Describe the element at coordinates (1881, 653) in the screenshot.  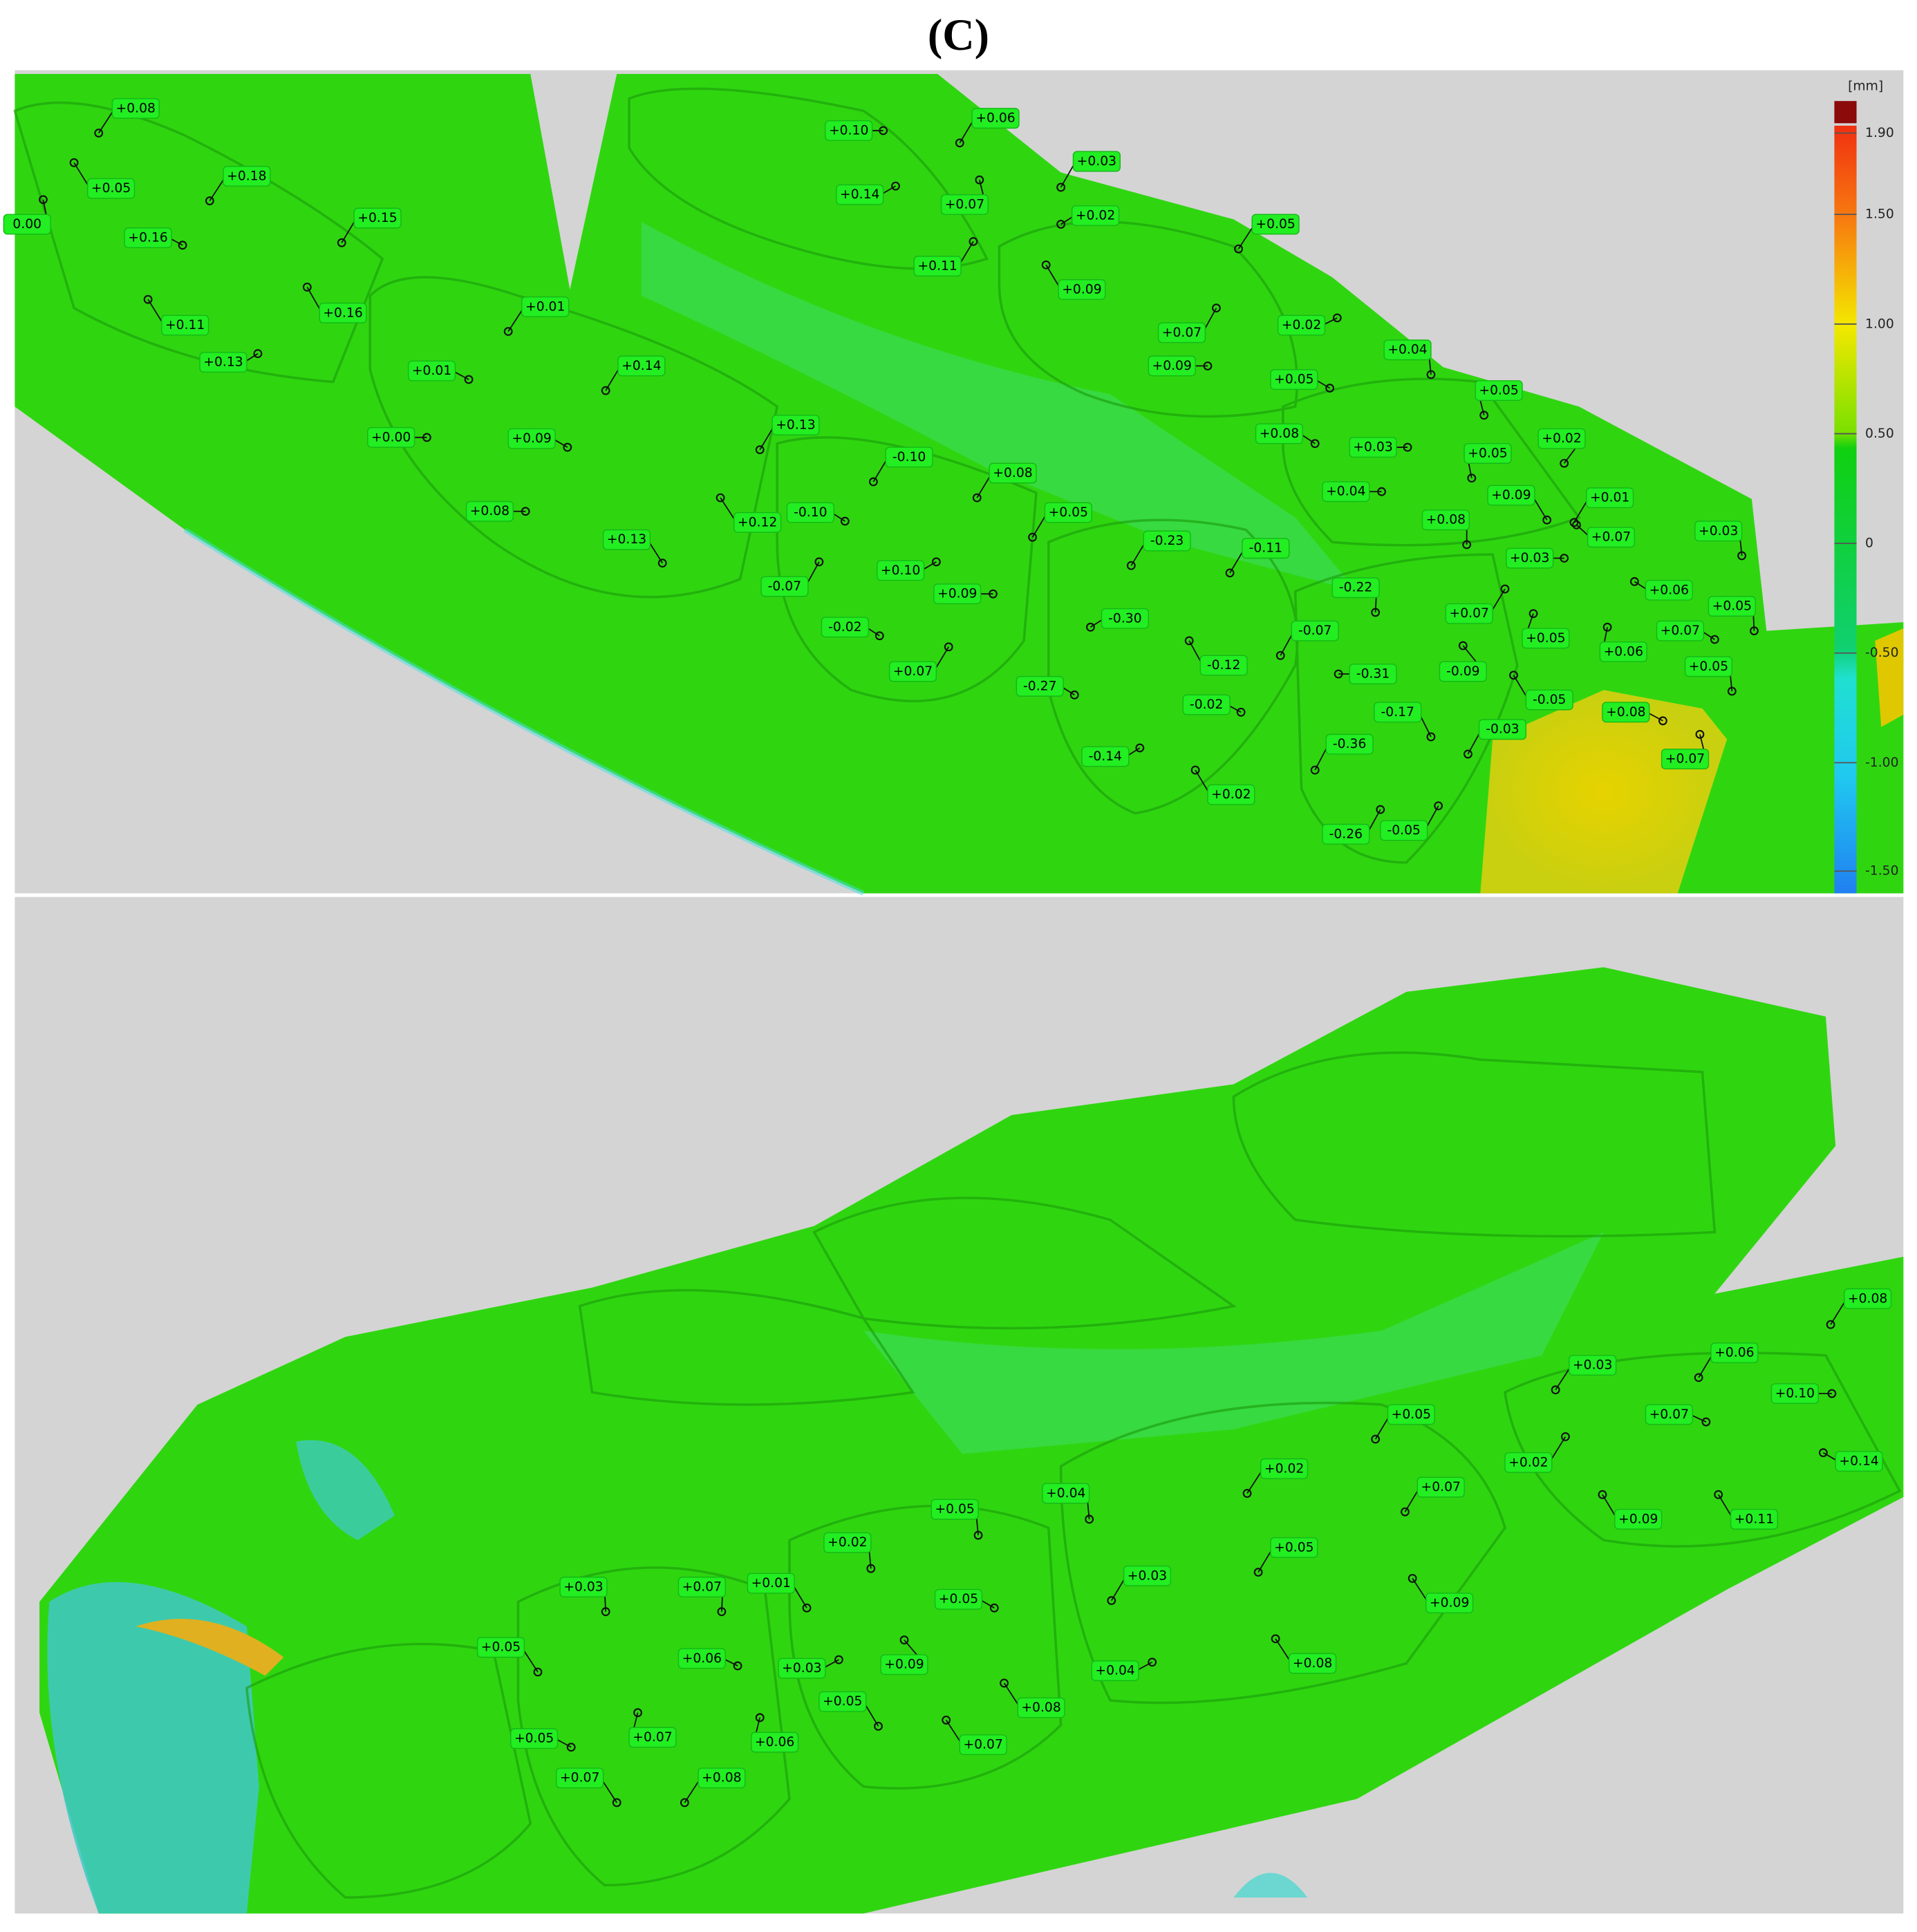
I see `colorbar-tick-label: -0.50` at that location.